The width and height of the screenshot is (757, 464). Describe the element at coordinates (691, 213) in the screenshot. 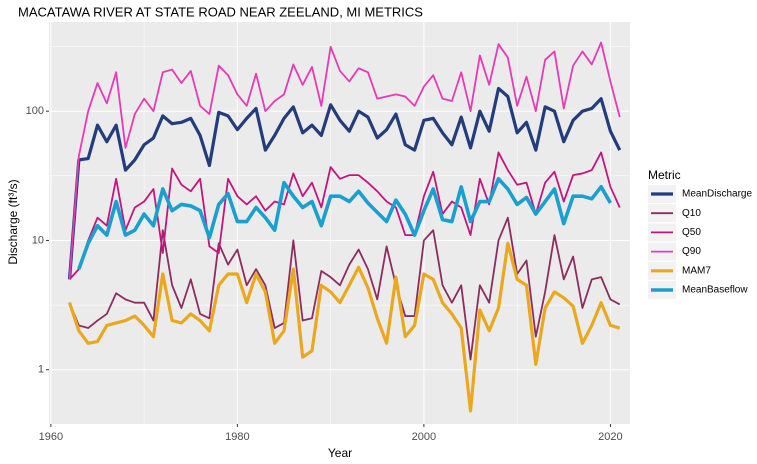

I see `legend-label: Q10` at that location.